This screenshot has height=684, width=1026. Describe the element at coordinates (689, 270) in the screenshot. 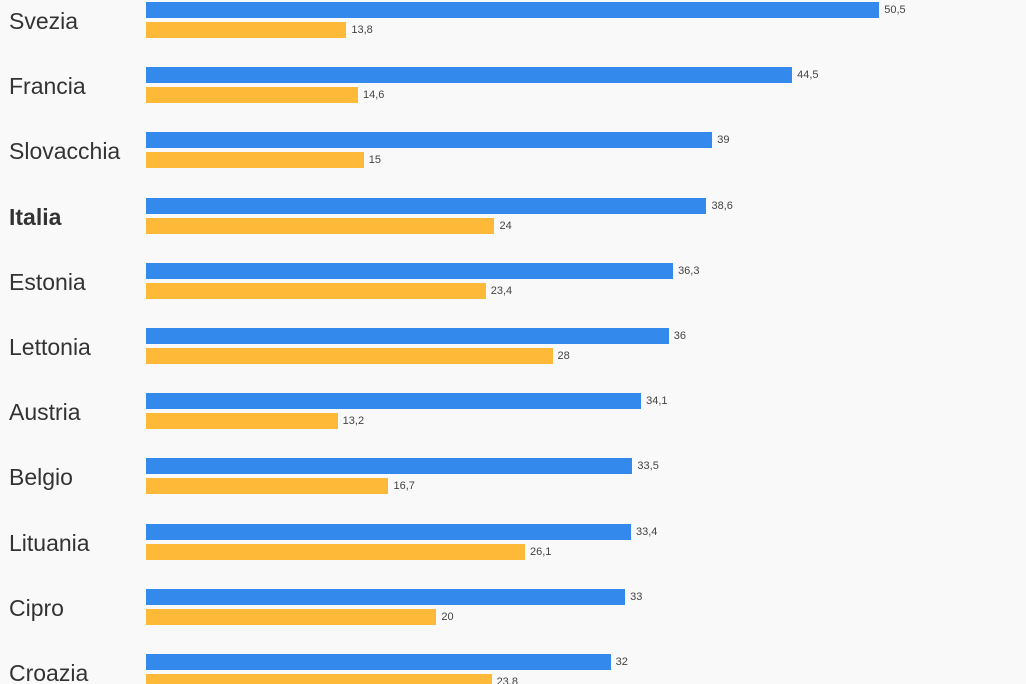

I see `value-label: 36,3` at that location.